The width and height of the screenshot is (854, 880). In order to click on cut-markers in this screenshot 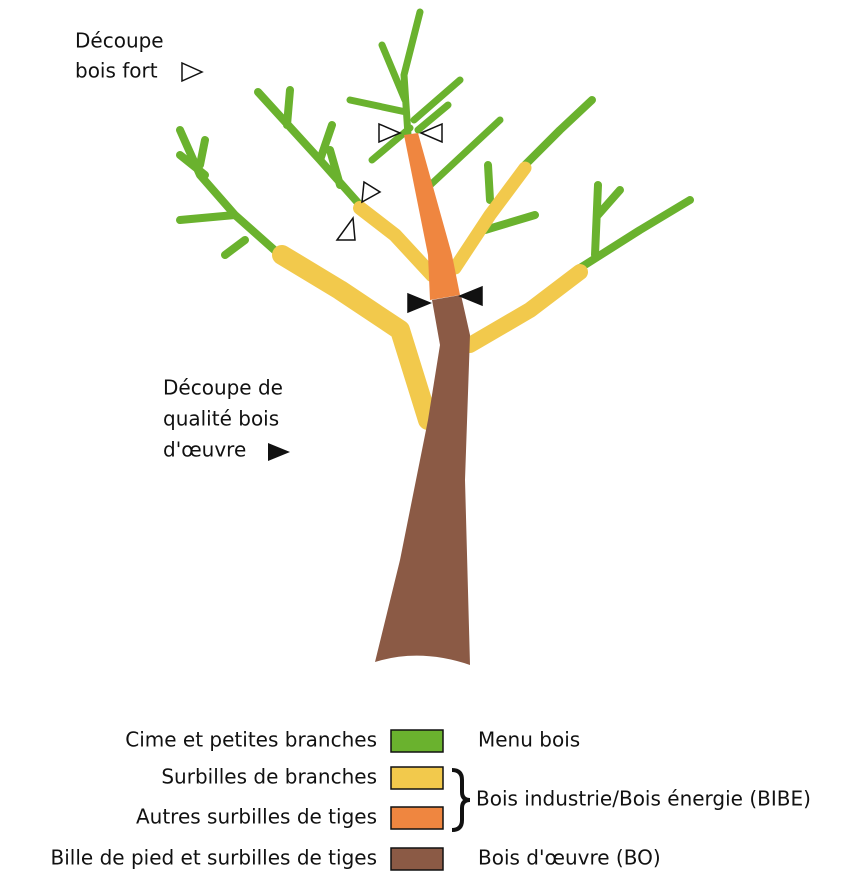, I will do `click(409, 218)`.